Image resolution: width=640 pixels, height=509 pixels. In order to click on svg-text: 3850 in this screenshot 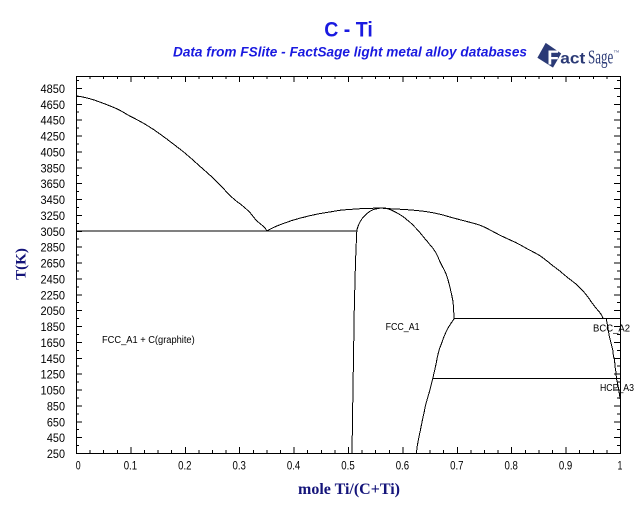, I will do `click(53, 168)`.